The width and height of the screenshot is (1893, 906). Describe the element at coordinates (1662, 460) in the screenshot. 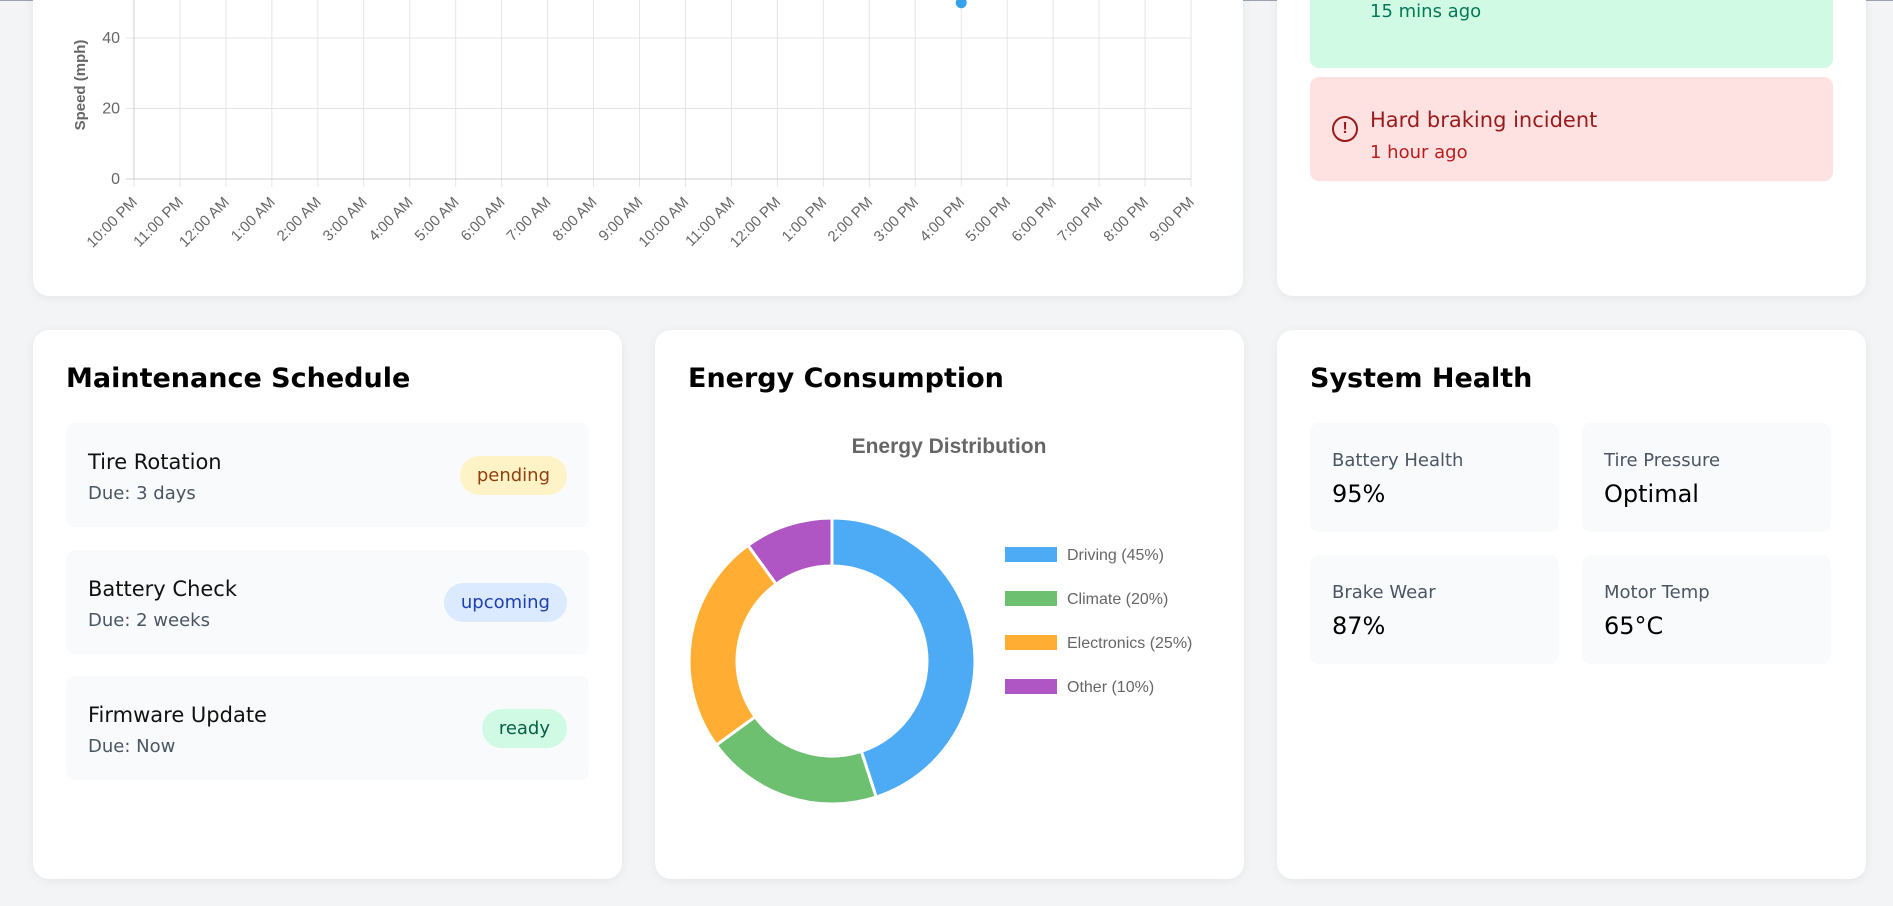

I see `health-tile-label: Tire Pressure` at that location.